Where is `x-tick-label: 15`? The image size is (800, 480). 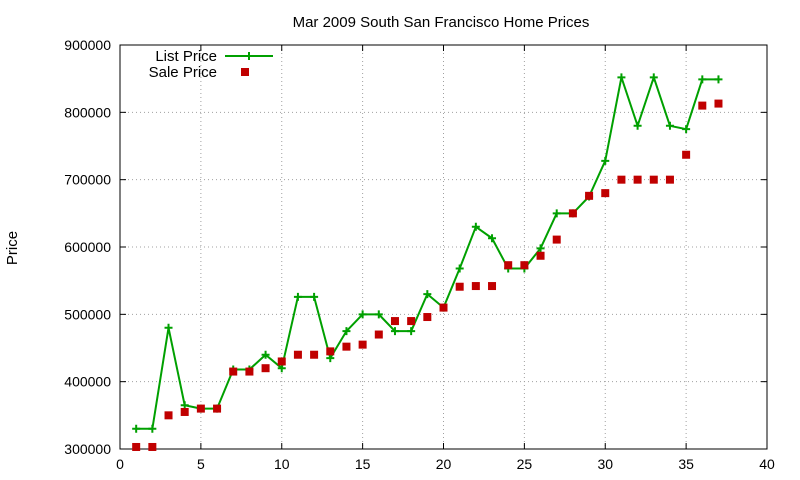
x-tick-label: 15 is located at coordinates (363, 464).